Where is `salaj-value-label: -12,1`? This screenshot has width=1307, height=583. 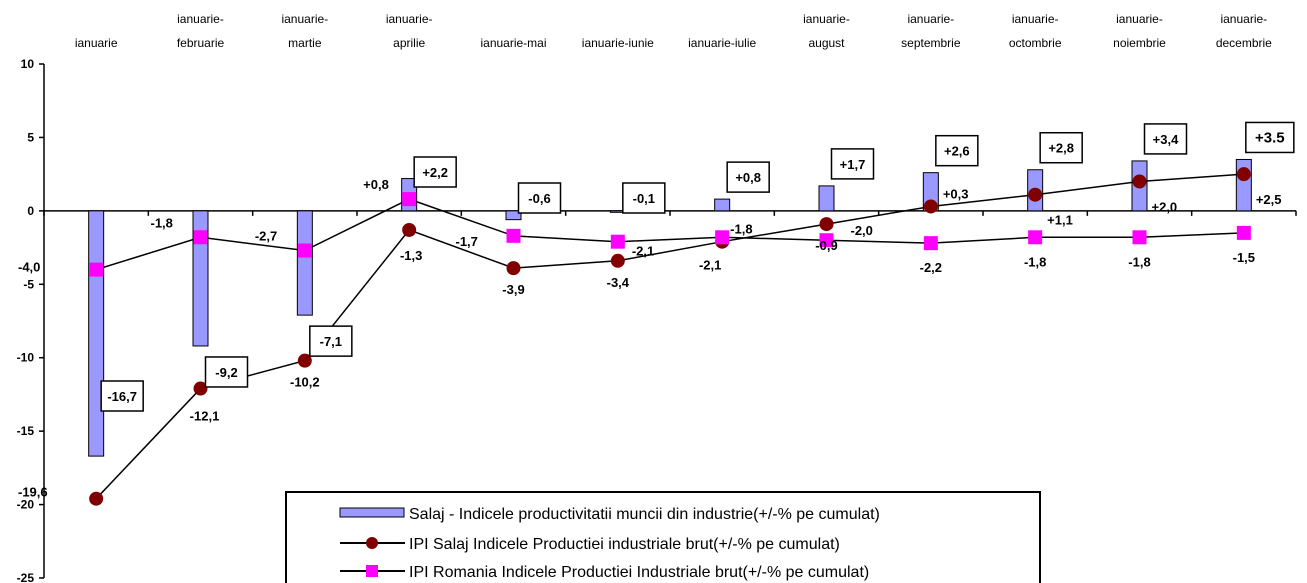 salaj-value-label: -12,1 is located at coordinates (205, 416).